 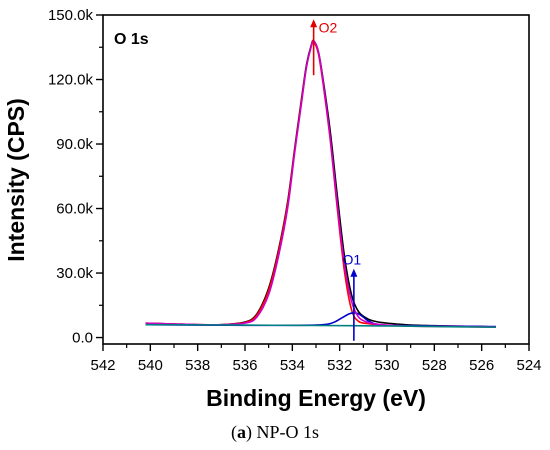 What do you see at coordinates (292, 365) in the screenshot?
I see `x-tick-label: 534` at bounding box center [292, 365].